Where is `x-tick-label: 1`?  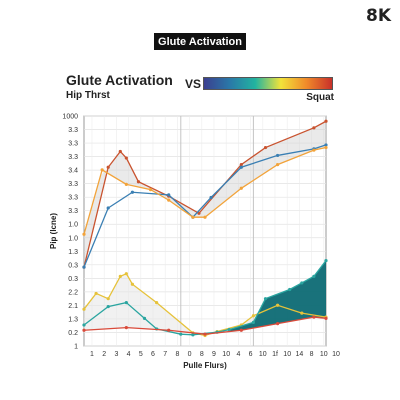 x-tick-label: 1 is located at coordinates (92, 354).